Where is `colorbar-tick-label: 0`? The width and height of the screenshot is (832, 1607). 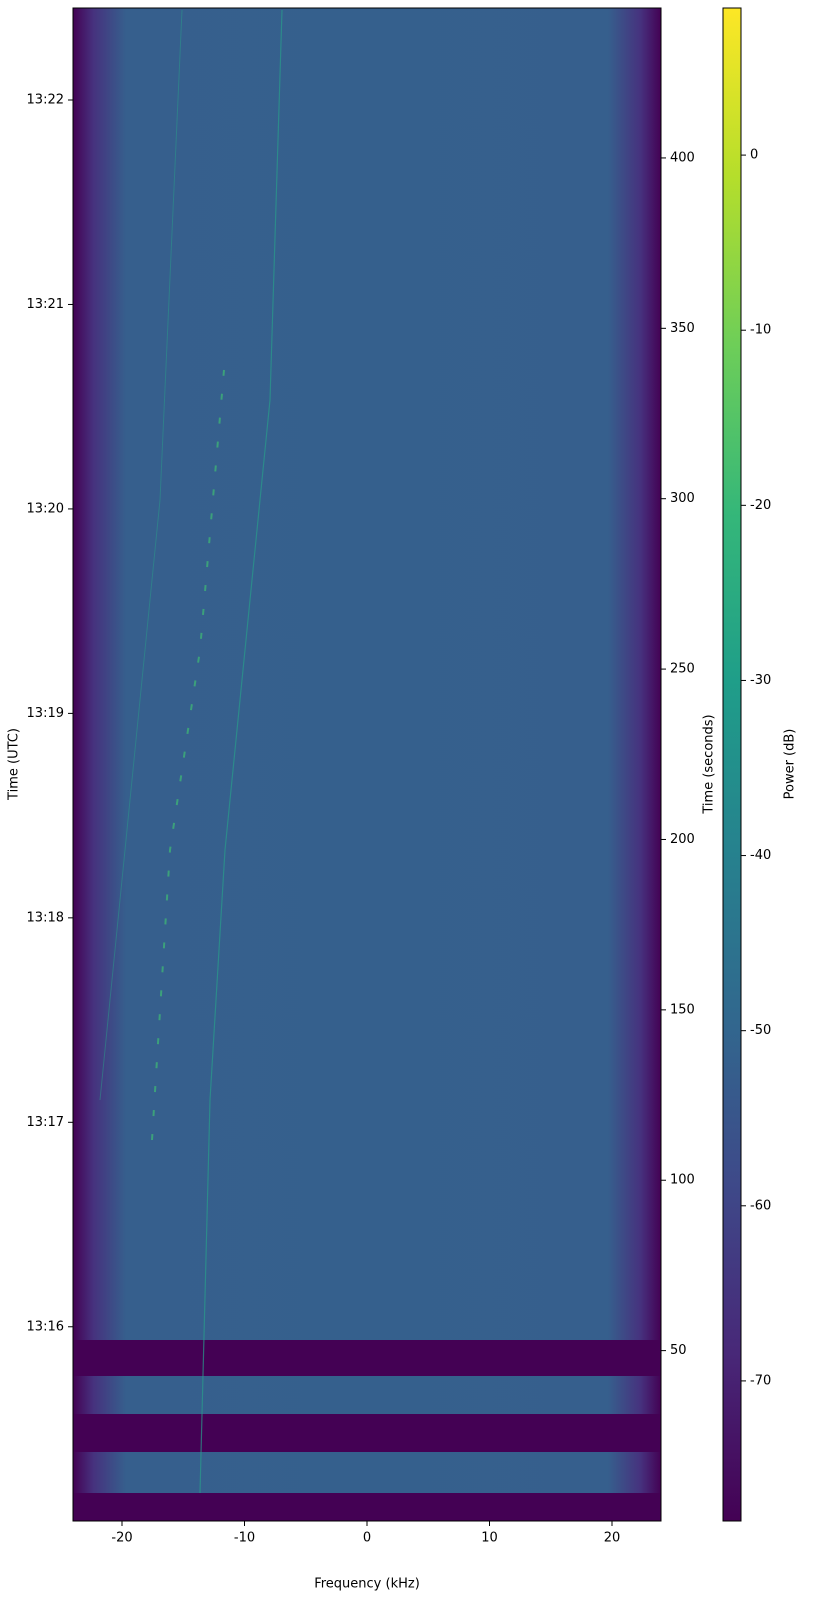
colorbar-tick-label: 0 is located at coordinates (754, 155).